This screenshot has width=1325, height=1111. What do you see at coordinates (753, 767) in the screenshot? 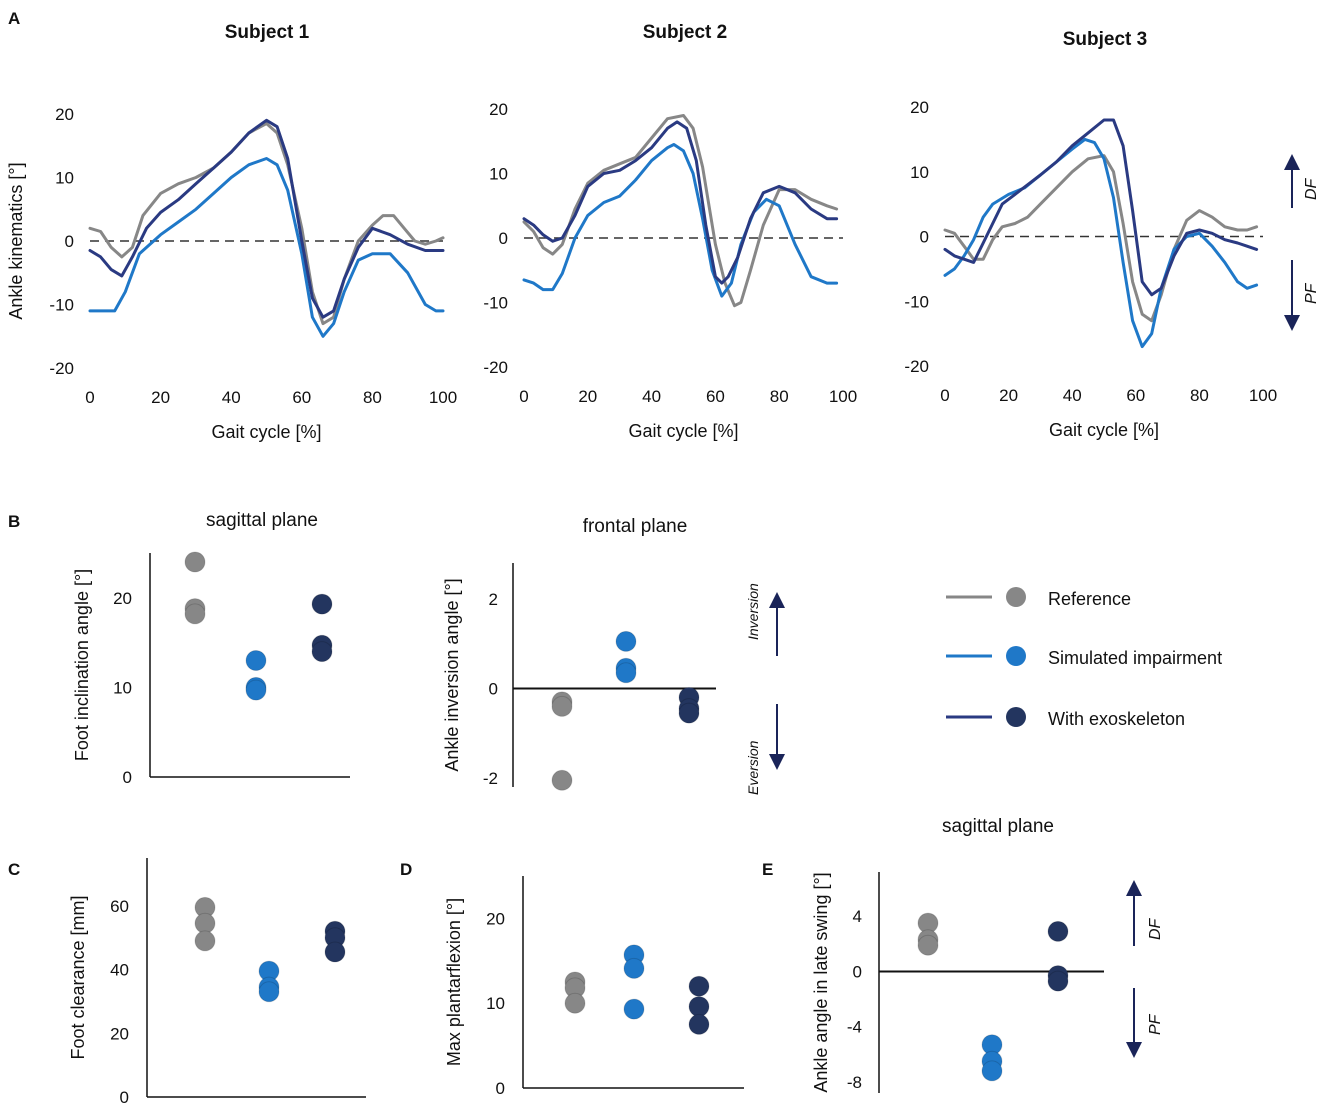
I see `eversion-label: Eversion` at bounding box center [753, 767].